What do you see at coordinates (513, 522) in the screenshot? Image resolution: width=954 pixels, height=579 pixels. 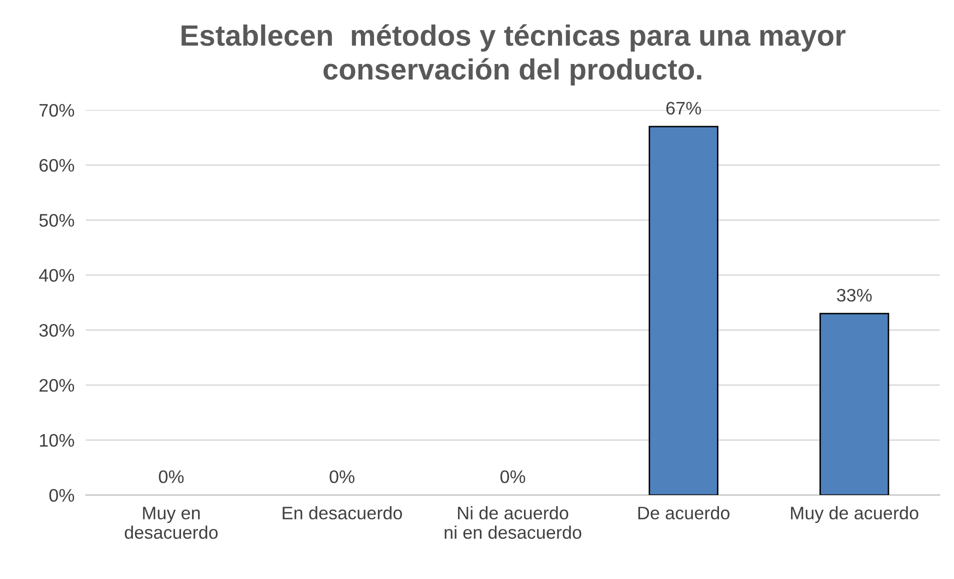 I see `x-tick-label: Ni de acuerdo ni en desacuerdo` at bounding box center [513, 522].